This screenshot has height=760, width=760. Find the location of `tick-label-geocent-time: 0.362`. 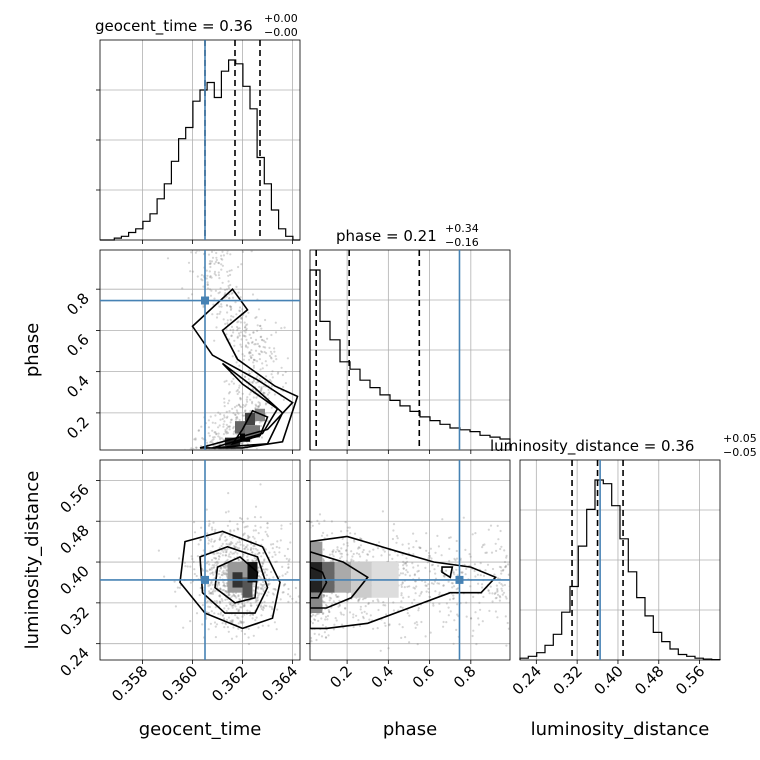

tick-label-geocent-time: 0.362 is located at coordinates (229, 683).